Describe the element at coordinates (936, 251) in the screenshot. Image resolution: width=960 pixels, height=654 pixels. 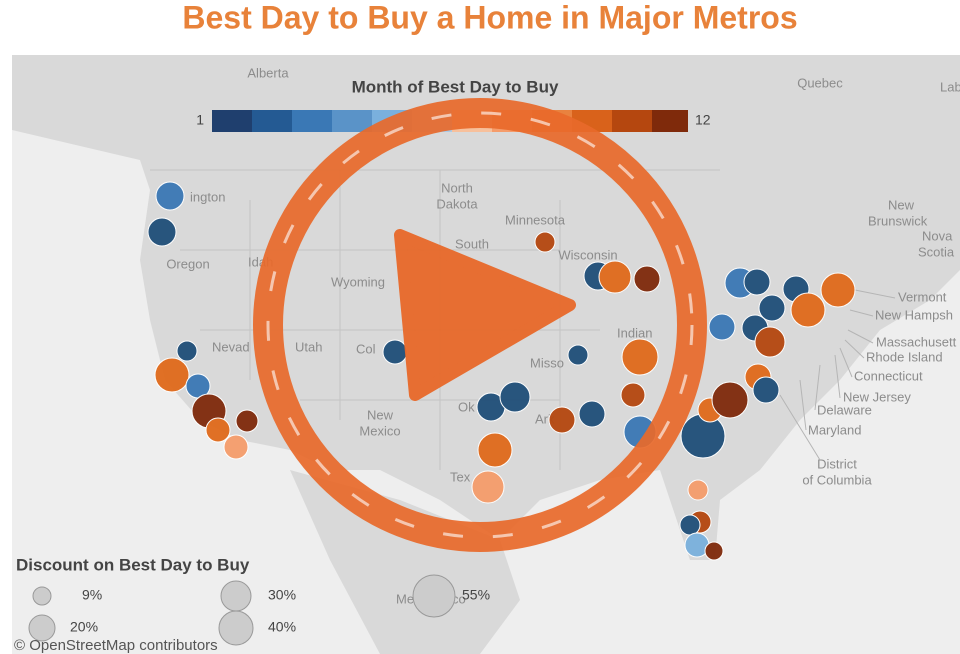
I see `map-label: Scotia` at that location.